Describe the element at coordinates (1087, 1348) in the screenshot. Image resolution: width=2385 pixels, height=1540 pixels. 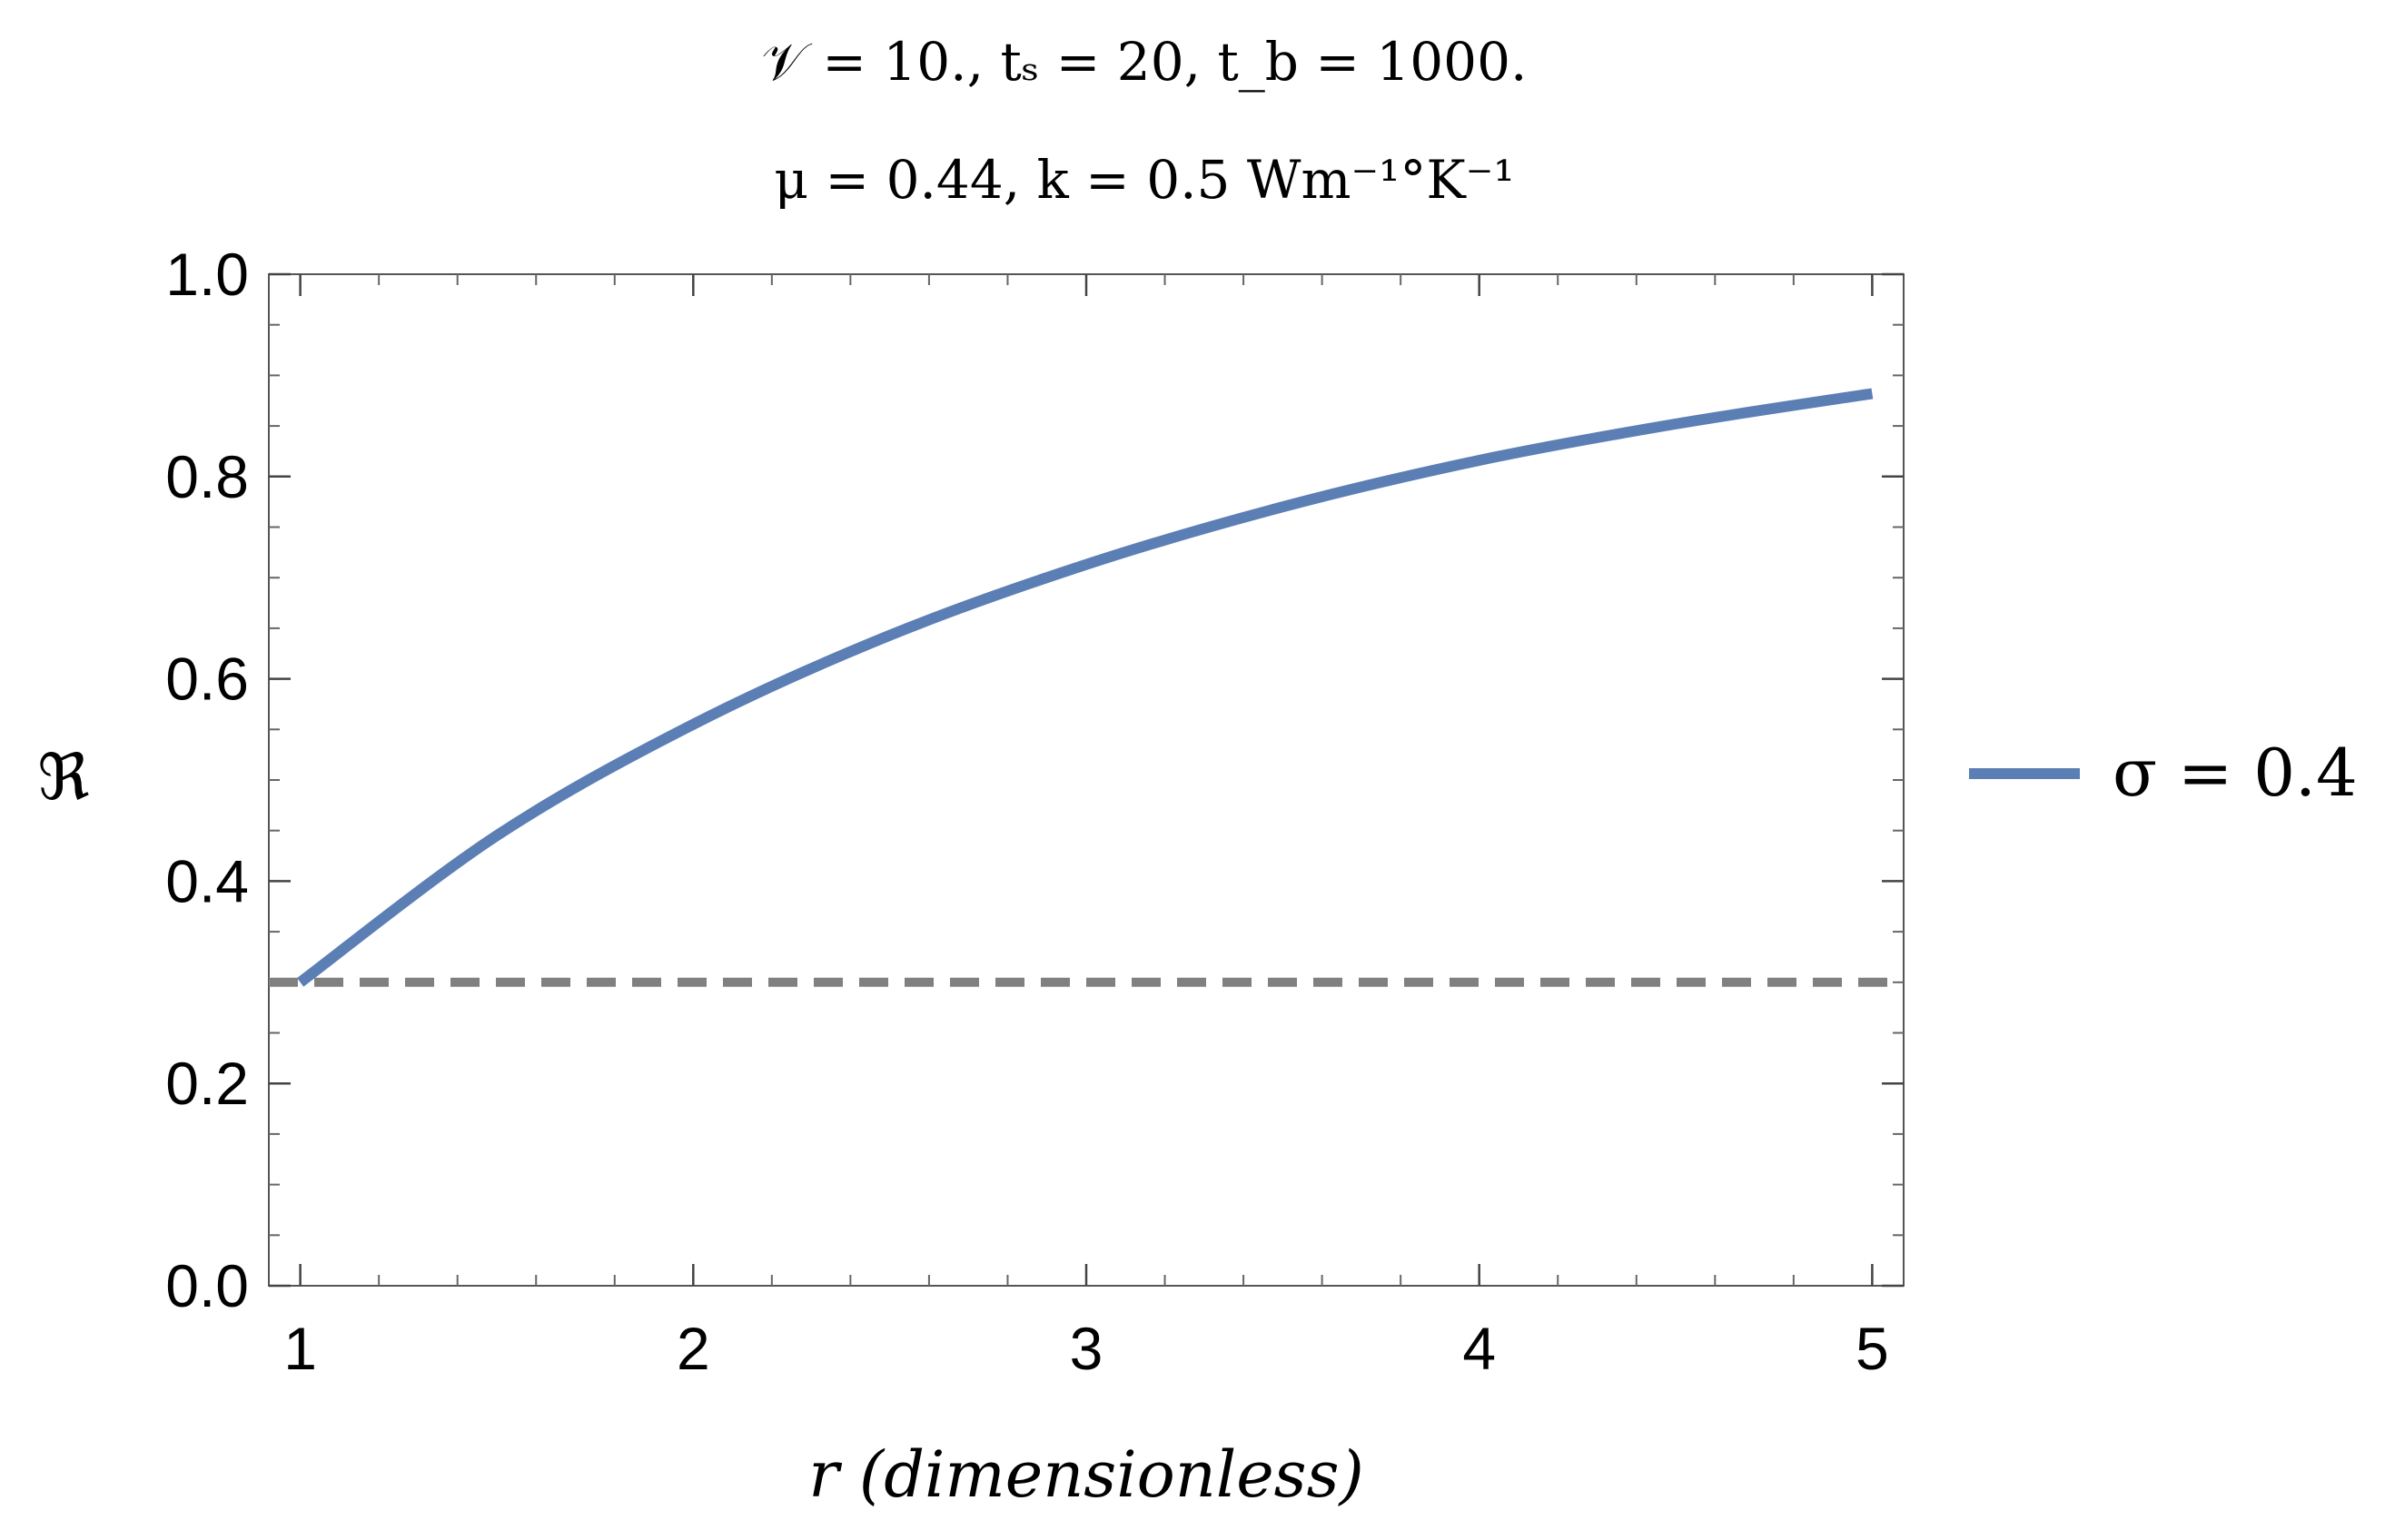
I see `x-tick-label: 3` at that location.